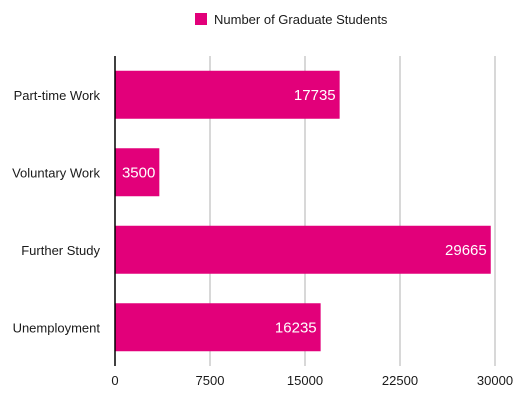 This screenshot has width=531, height=403. I want to click on bar-value-label: 16235, so click(296, 327).